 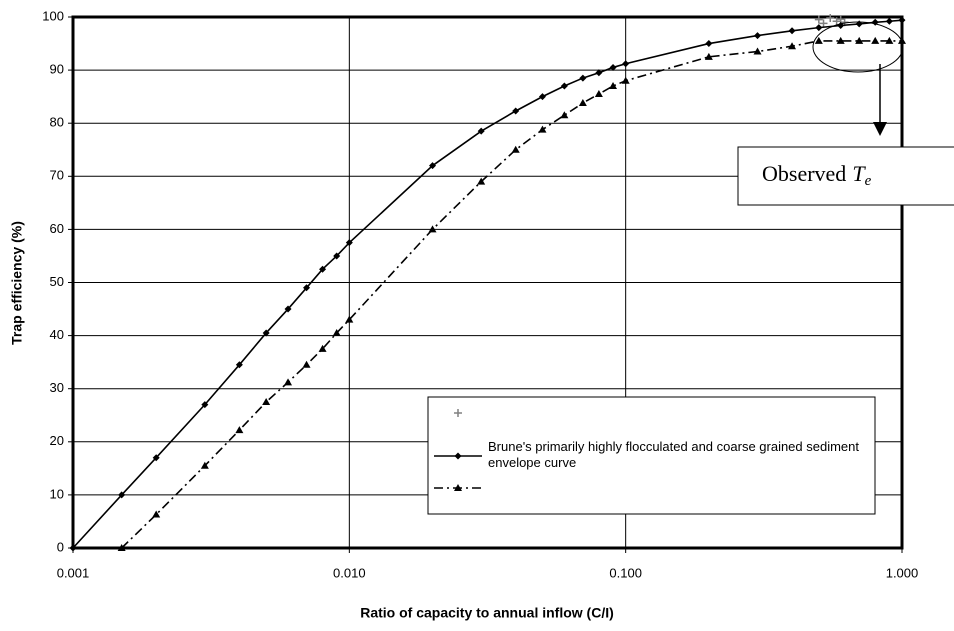 What do you see at coordinates (73, 572) in the screenshot?
I see `x-tick-label: 0.001` at bounding box center [73, 572].